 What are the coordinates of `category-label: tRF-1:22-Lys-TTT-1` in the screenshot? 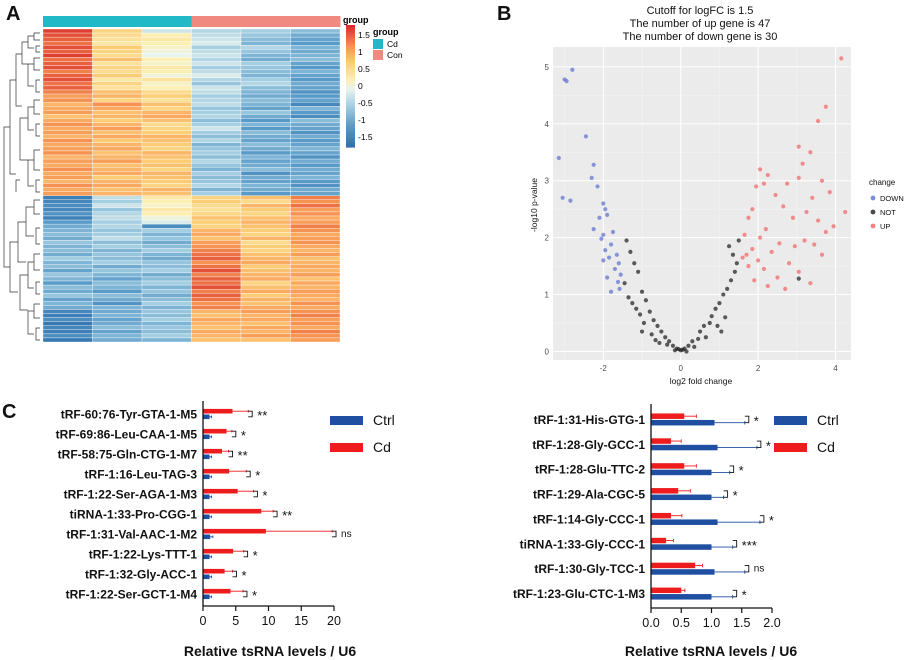 It's located at (143, 555).